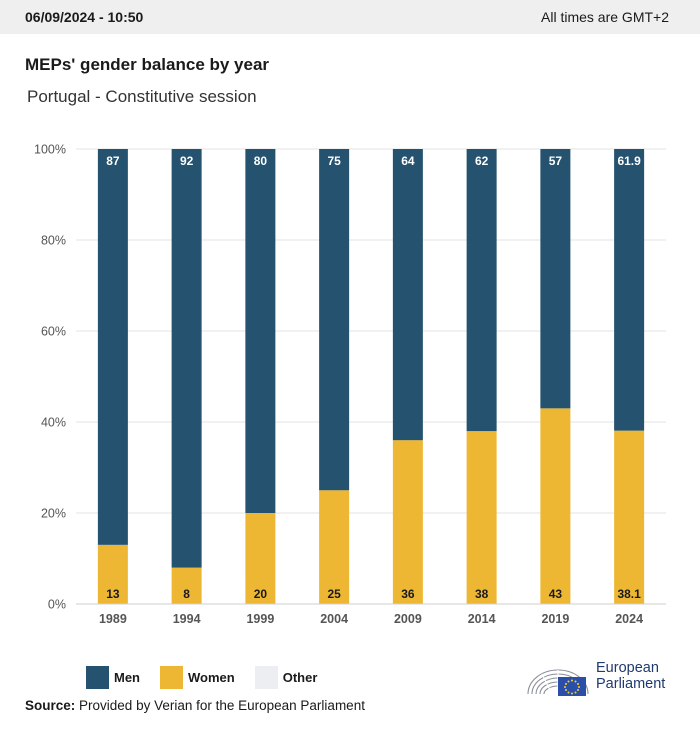 Image resolution: width=700 pixels, height=731 pixels. I want to click on legend: Men Women Other, so click(211, 677).